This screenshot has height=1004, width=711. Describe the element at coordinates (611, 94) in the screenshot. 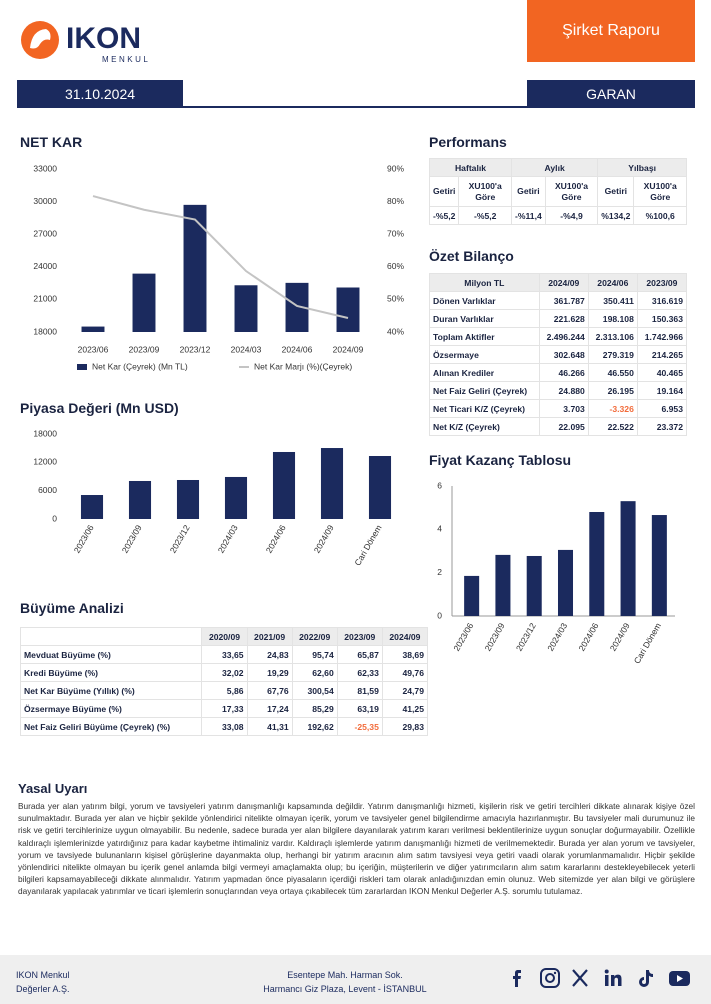

I see `ticker: GARAN` at that location.